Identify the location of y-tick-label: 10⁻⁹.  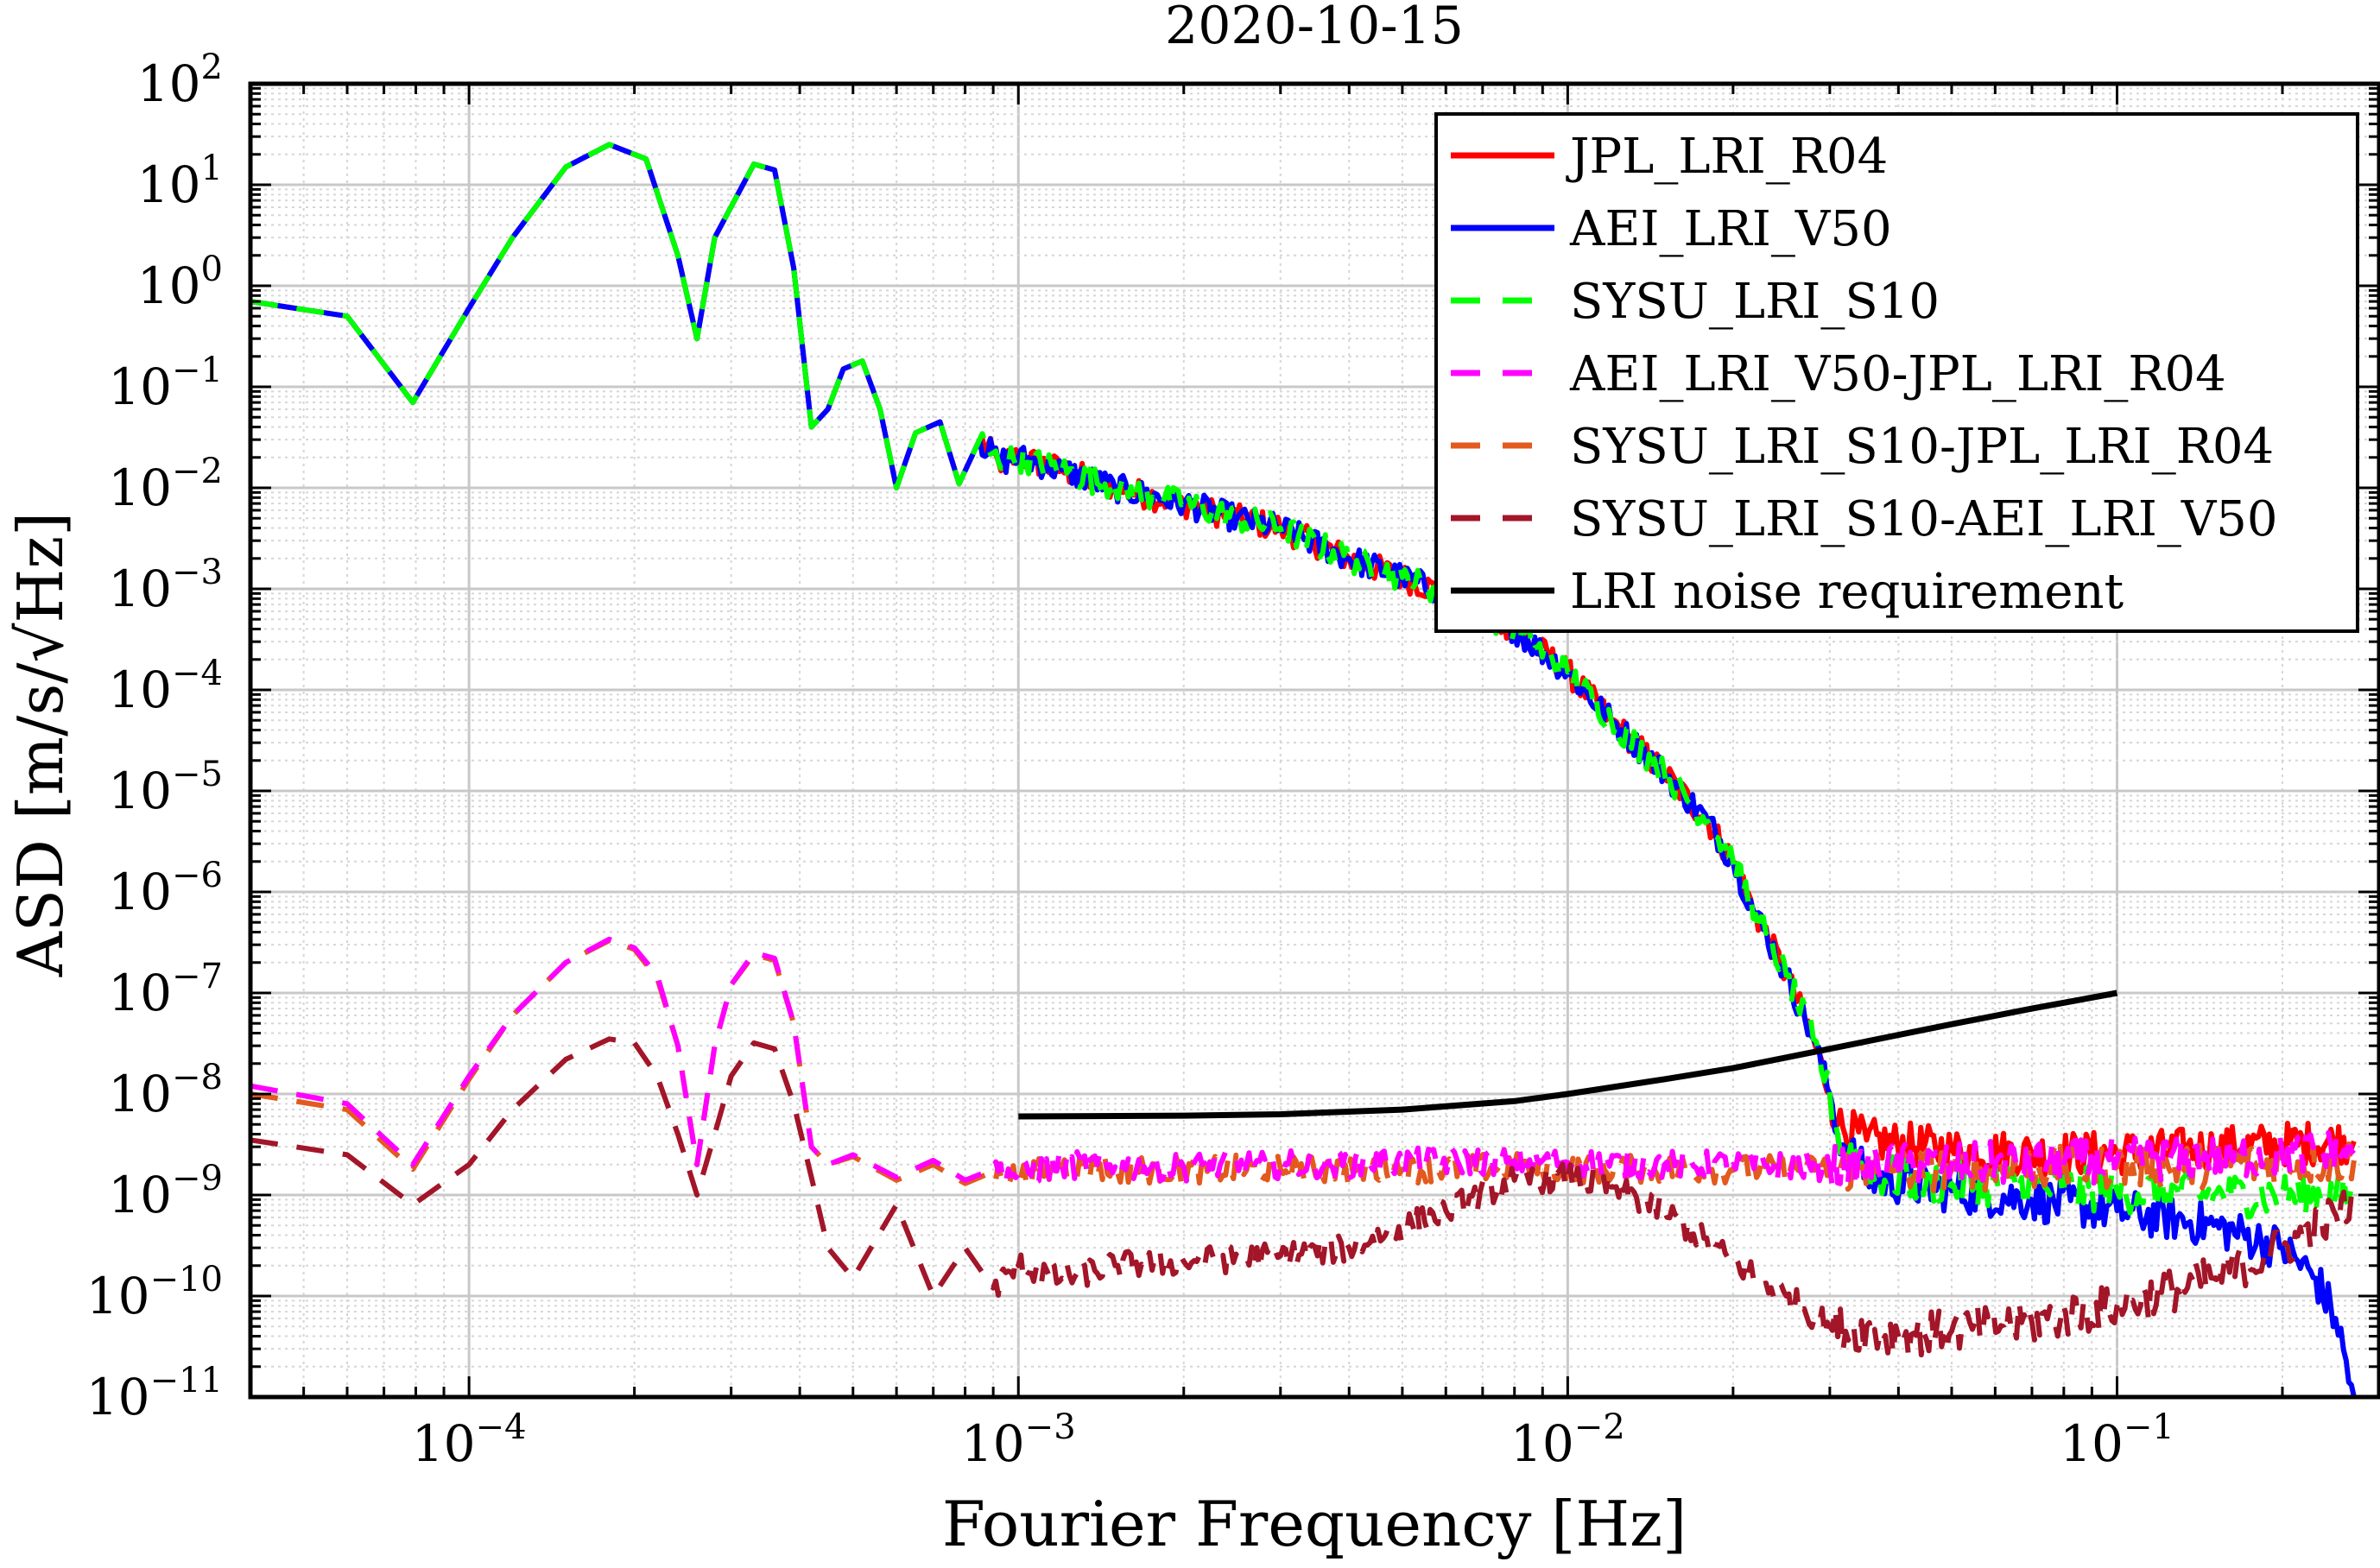
(166, 1191).